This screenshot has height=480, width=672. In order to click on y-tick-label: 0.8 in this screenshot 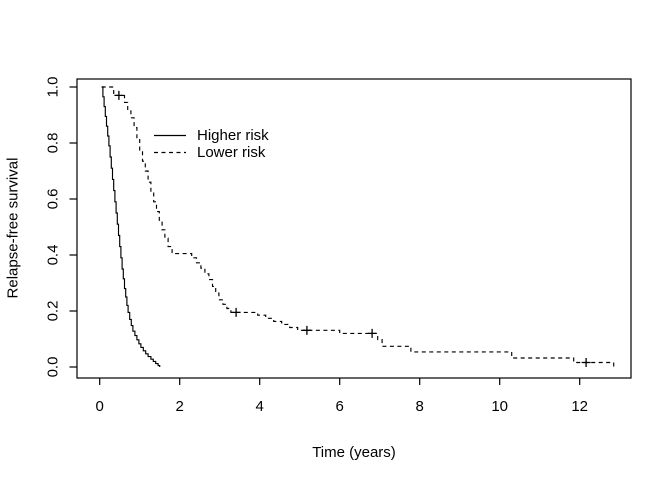, I will do `click(53, 143)`.